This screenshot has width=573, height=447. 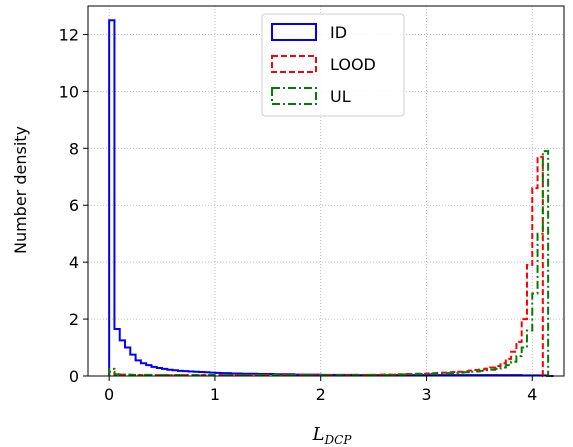 What do you see at coordinates (532, 394) in the screenshot?
I see `x-tick-label: 4` at bounding box center [532, 394].